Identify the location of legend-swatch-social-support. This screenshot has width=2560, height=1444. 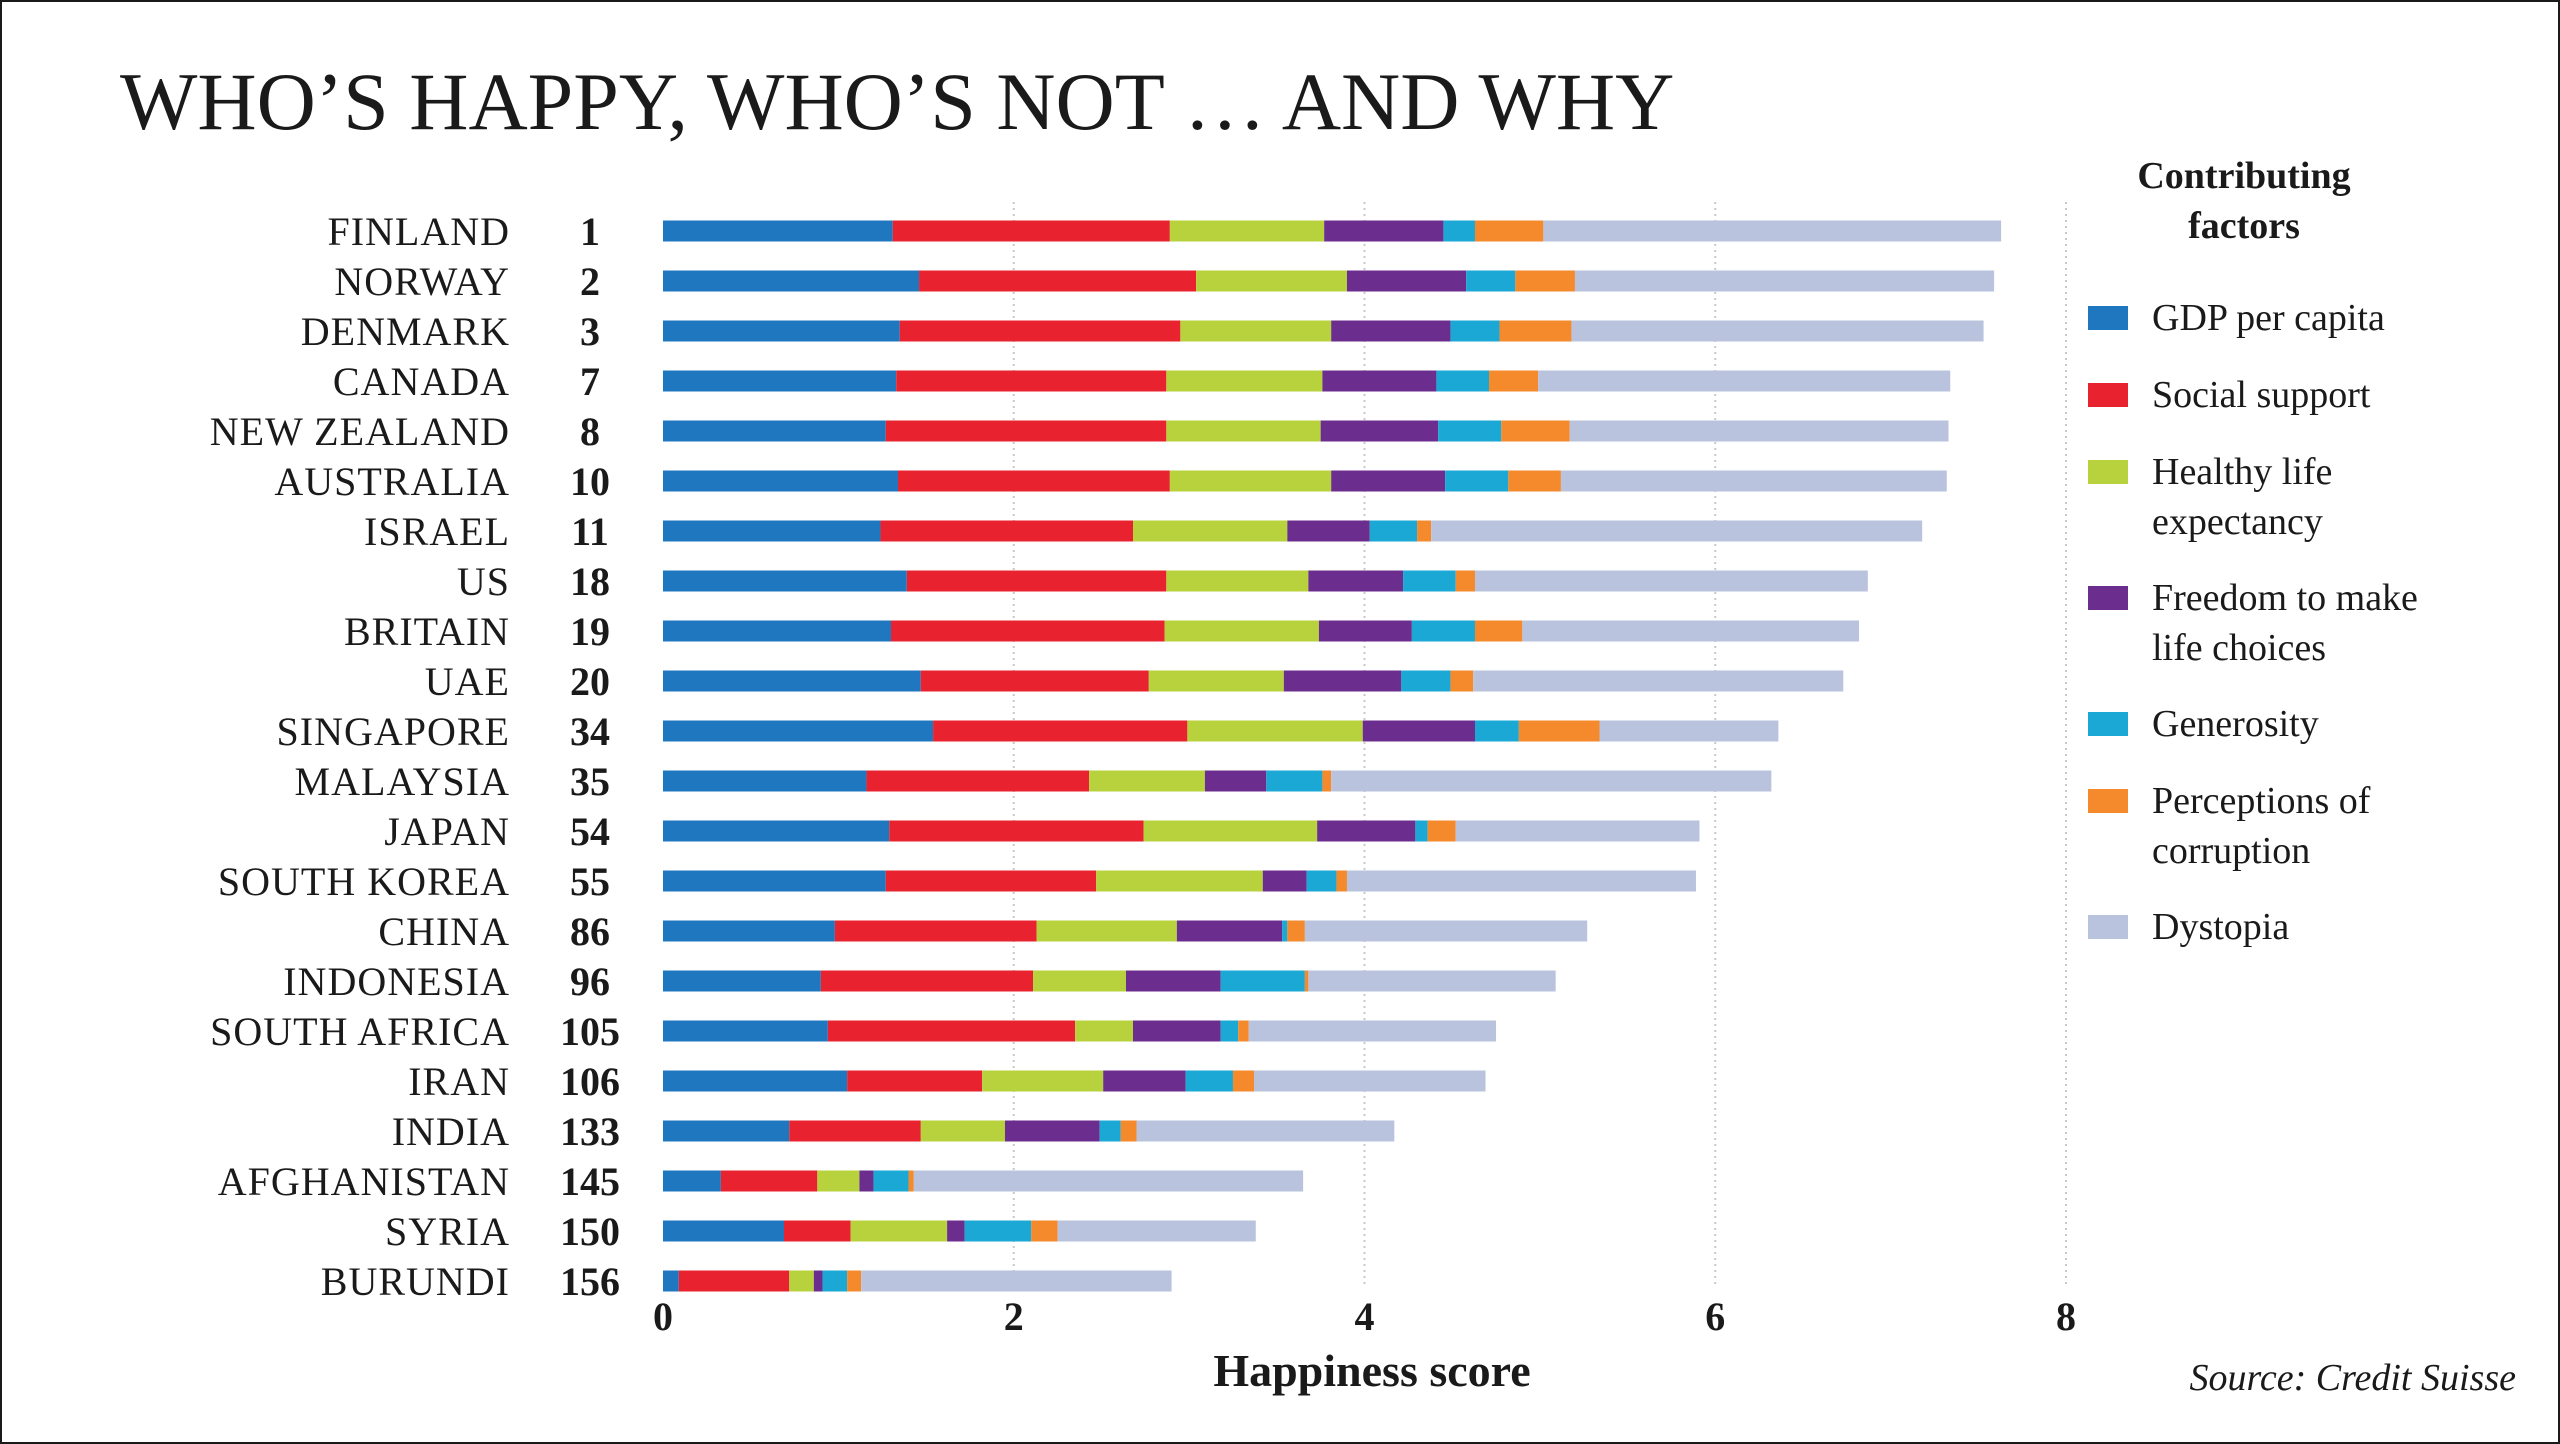
(2108, 395).